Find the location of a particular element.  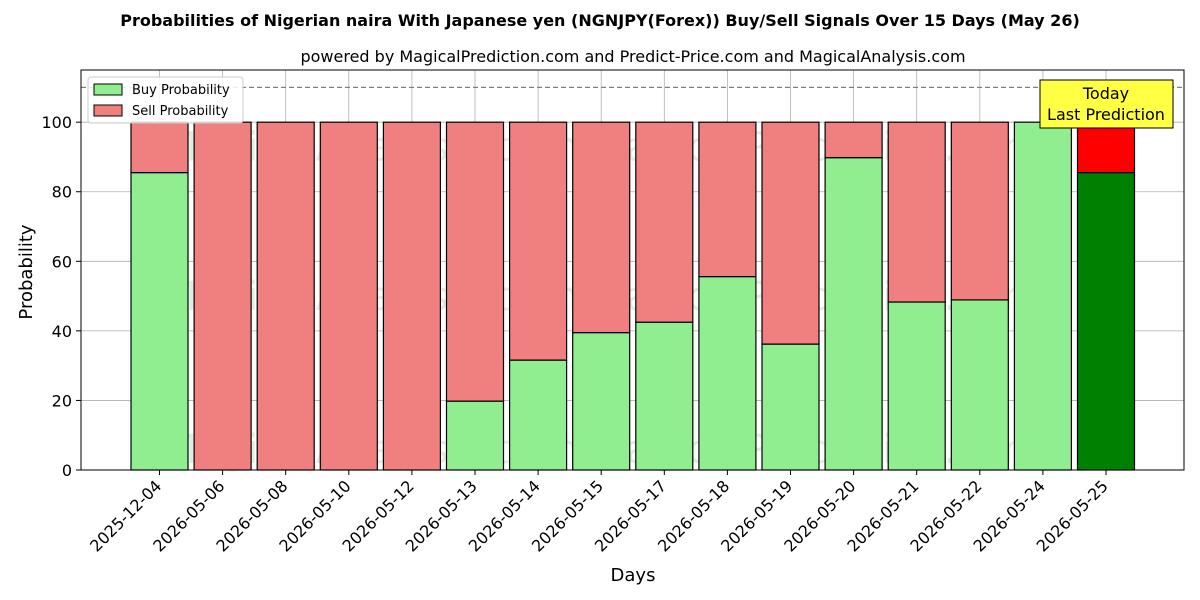

y-tick-label-3: 60 is located at coordinates (62, 261).